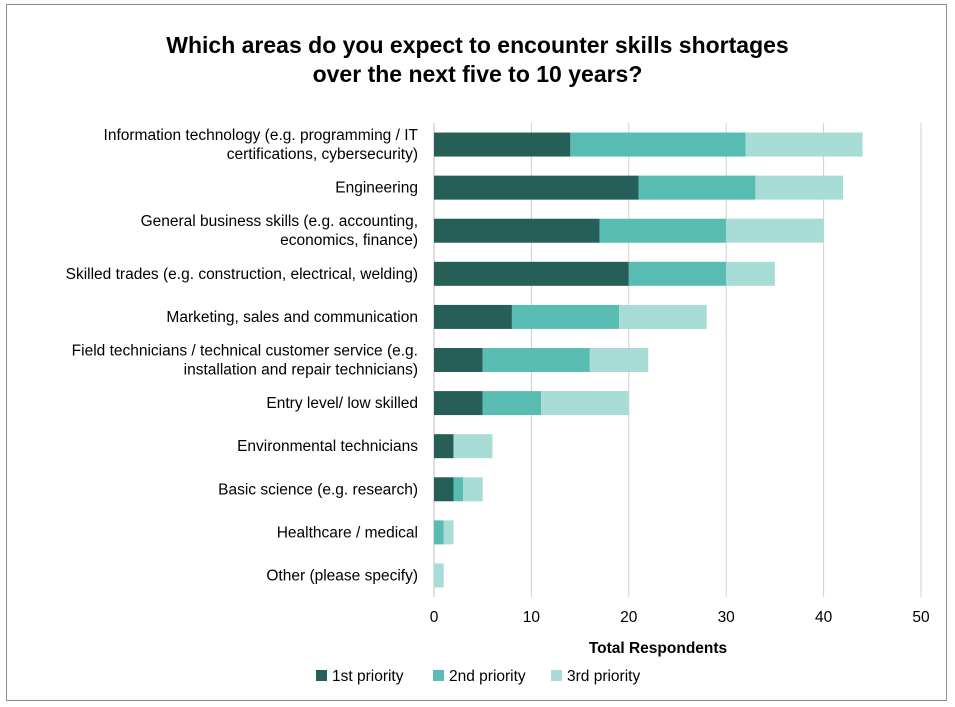  Describe the element at coordinates (727, 617) in the screenshot. I see `x-tick-label: 30` at that location.